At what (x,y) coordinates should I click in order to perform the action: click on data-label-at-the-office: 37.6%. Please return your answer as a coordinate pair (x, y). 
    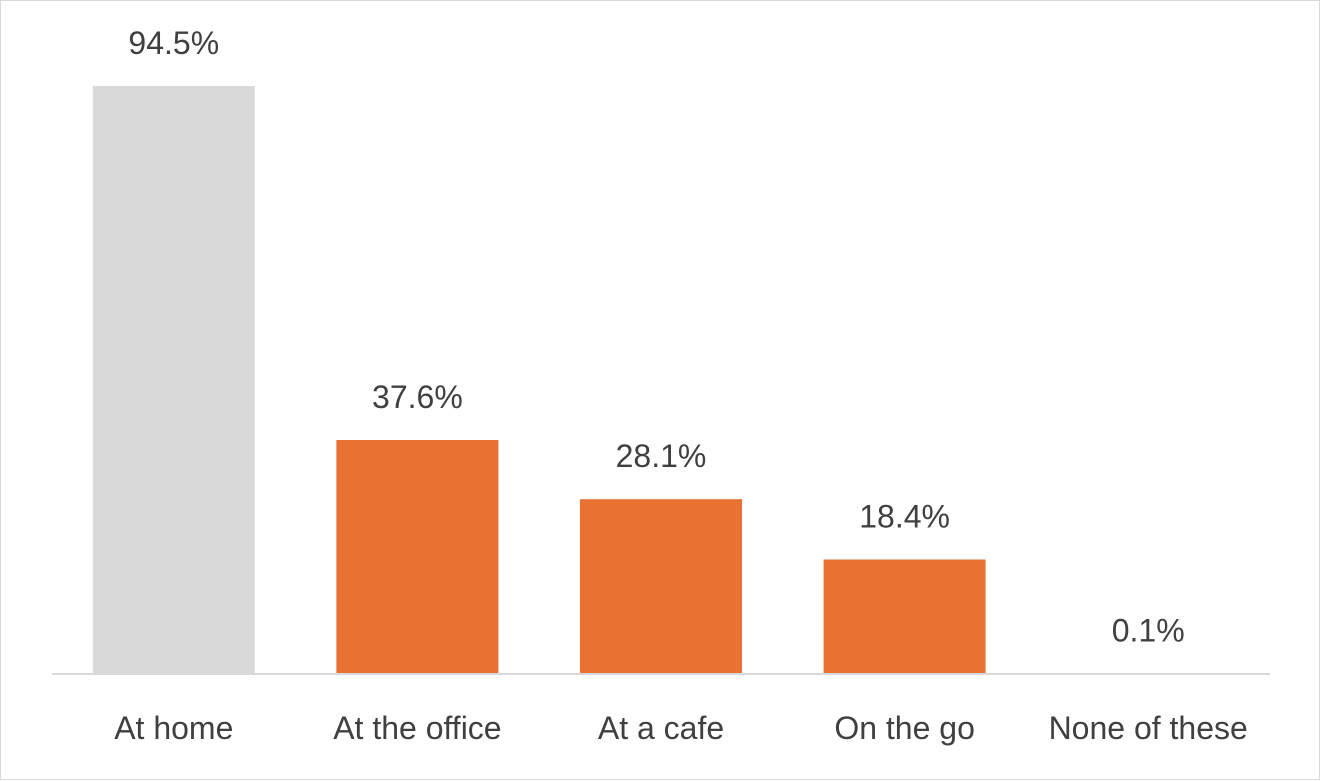
    Looking at the image, I should click on (417, 397).